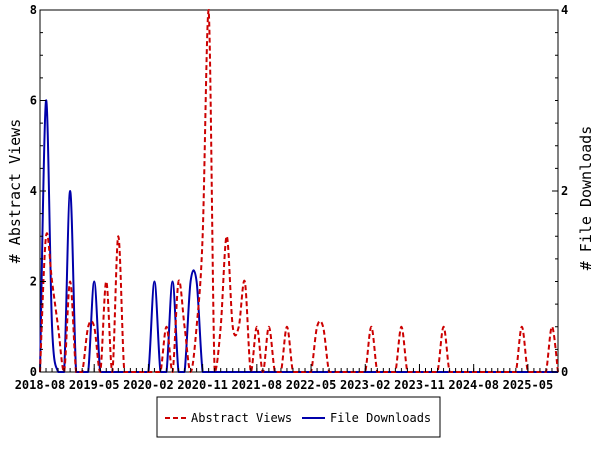  Describe the element at coordinates (564, 10) in the screenshot. I see `y-right-tick-label: 4` at that location.